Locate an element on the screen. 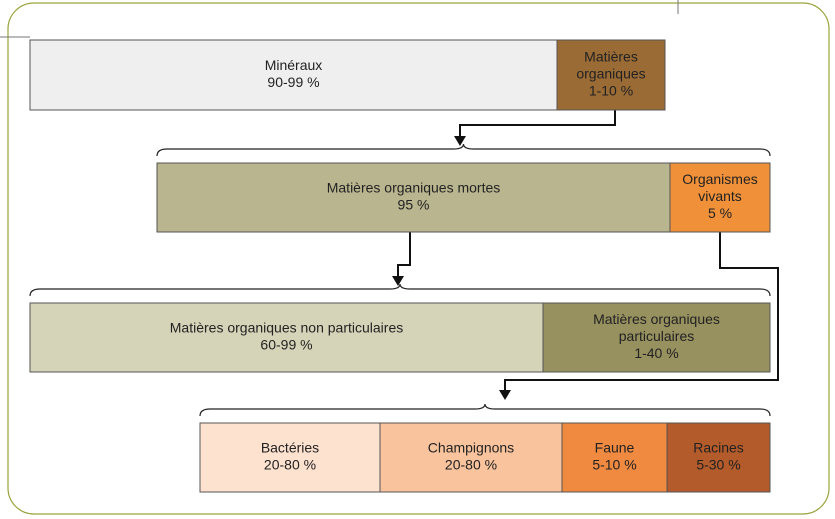  box-value: 5-30 % is located at coordinates (718, 465).